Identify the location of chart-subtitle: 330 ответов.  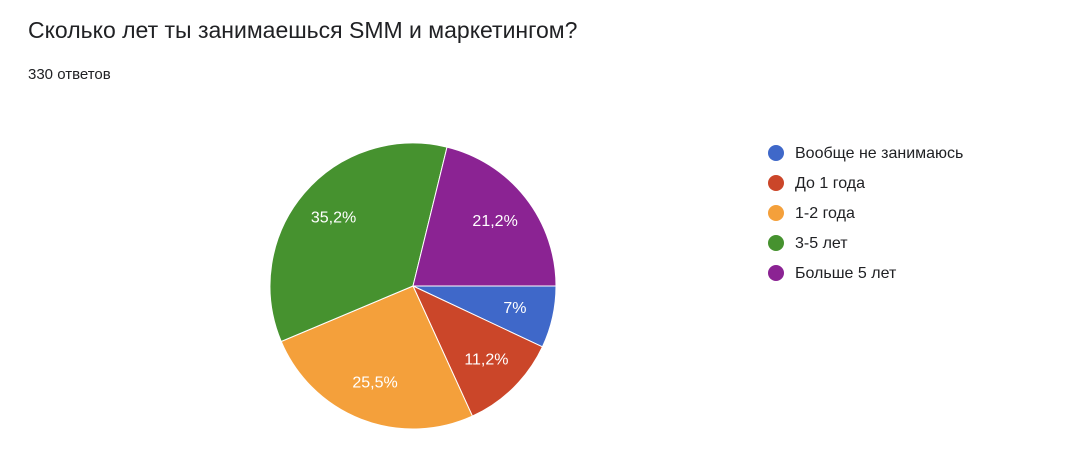
(69, 74).